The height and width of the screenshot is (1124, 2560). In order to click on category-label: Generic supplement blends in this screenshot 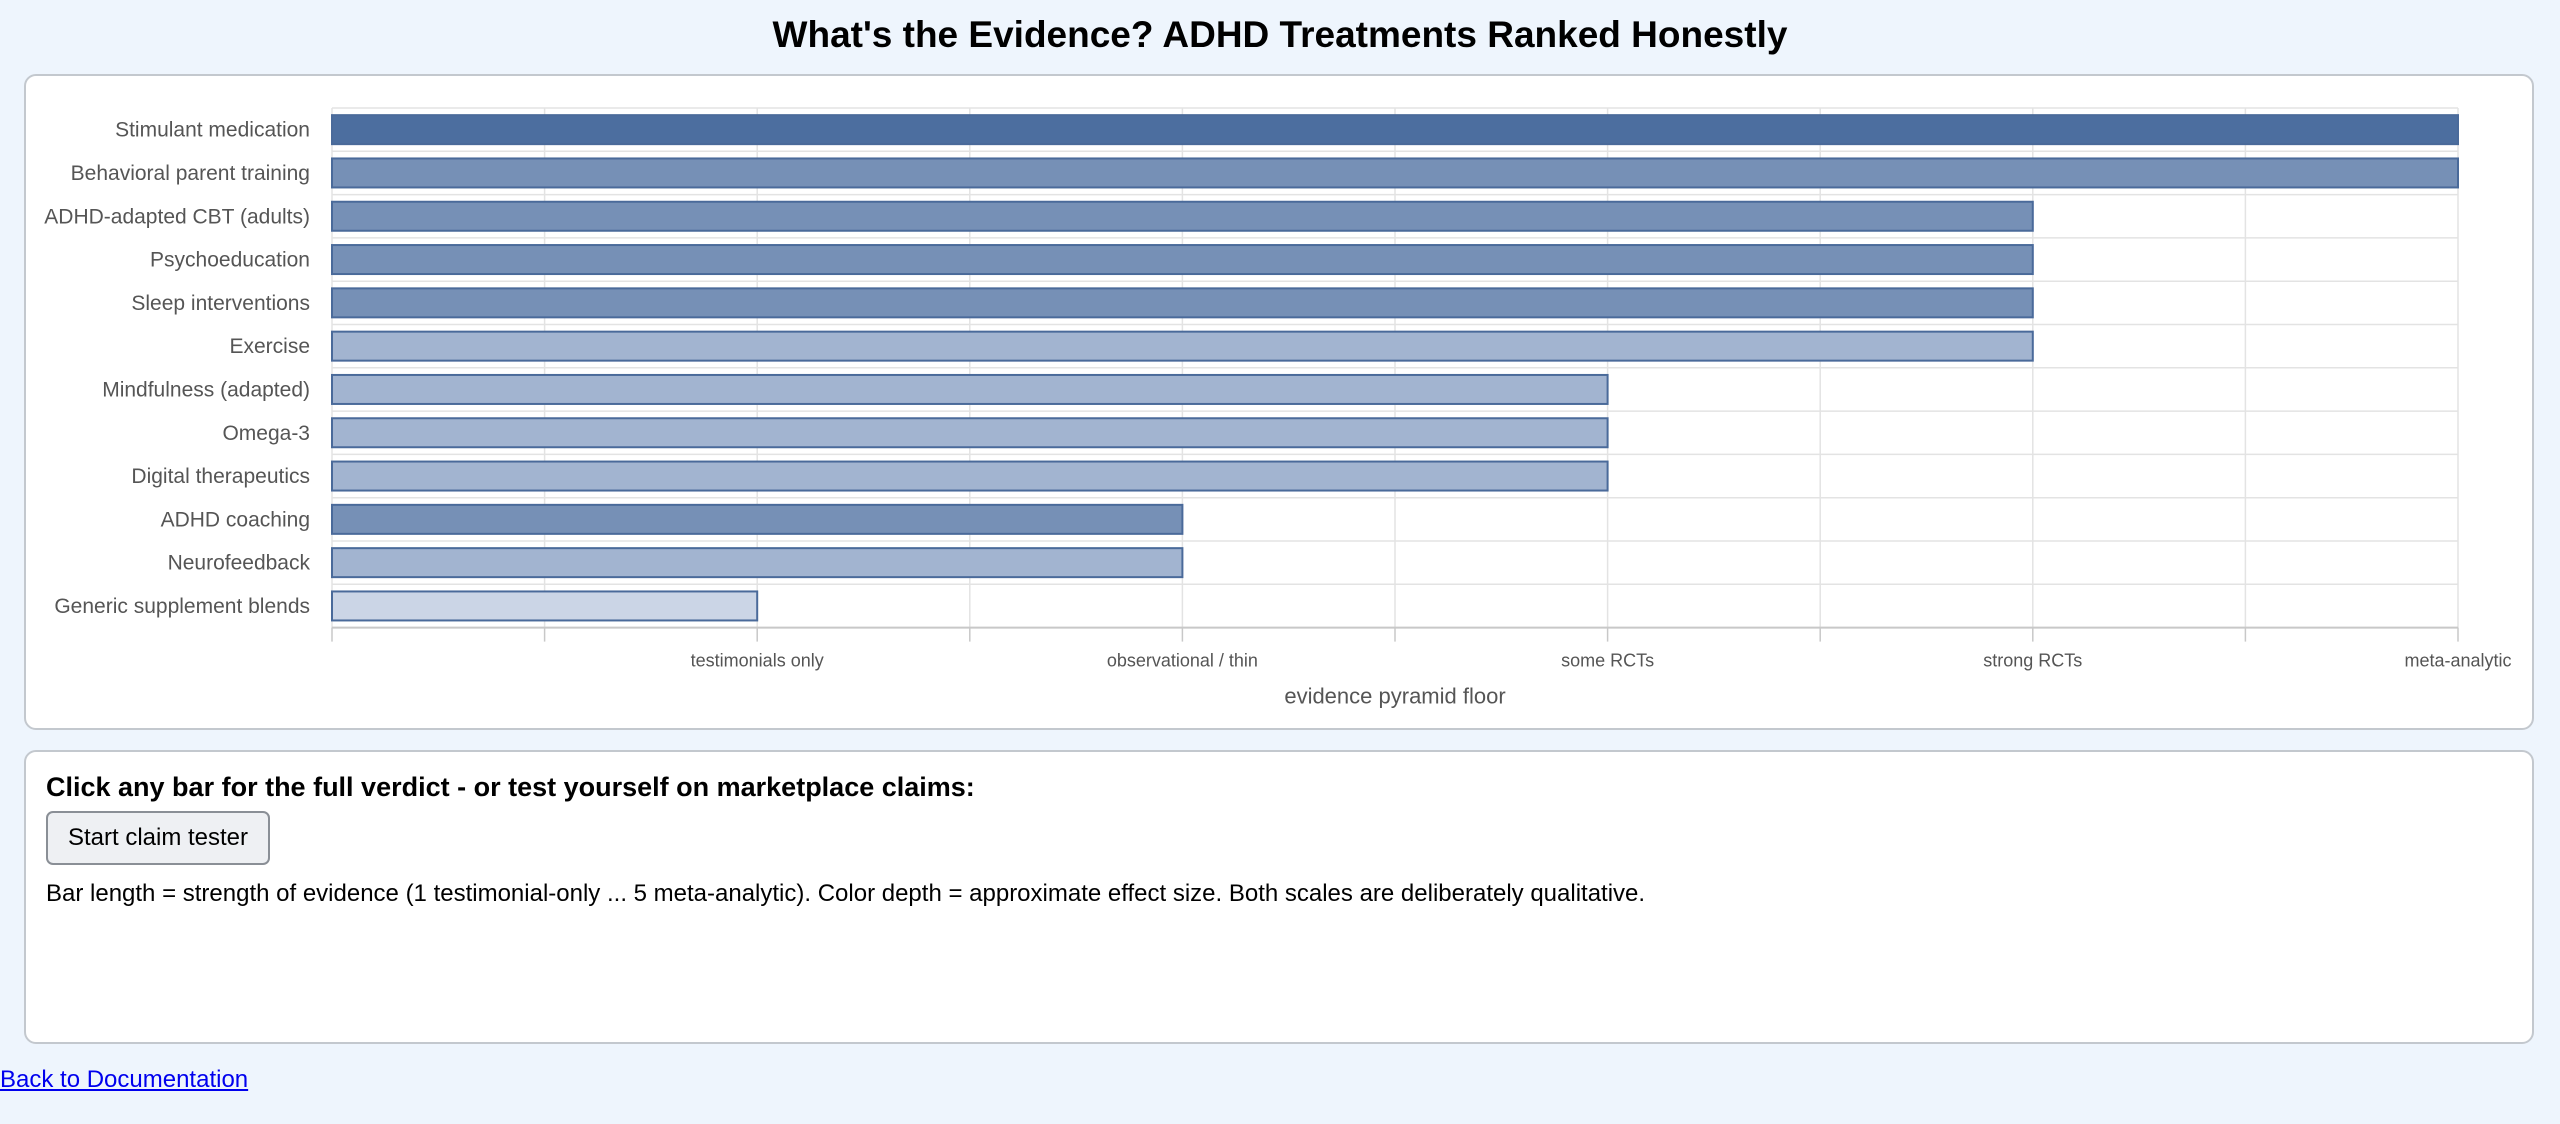, I will do `click(182, 606)`.